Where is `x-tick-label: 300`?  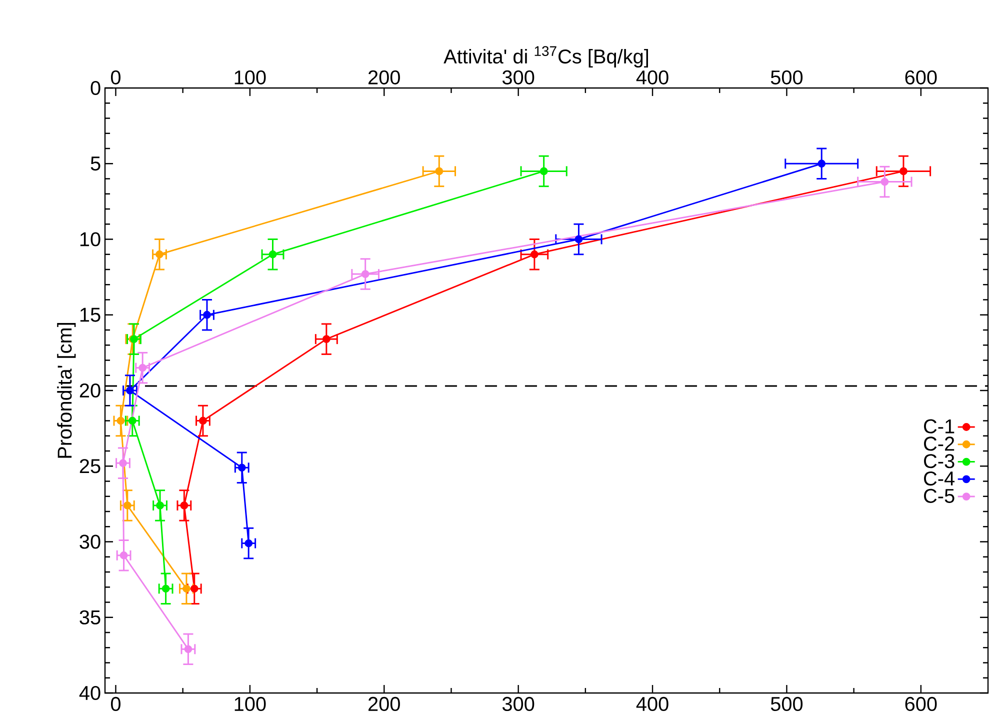 x-tick-label: 300 is located at coordinates (518, 77).